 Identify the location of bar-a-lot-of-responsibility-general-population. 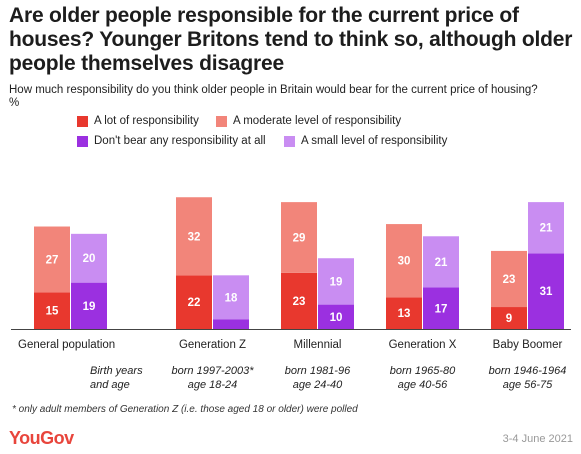
(52, 310).